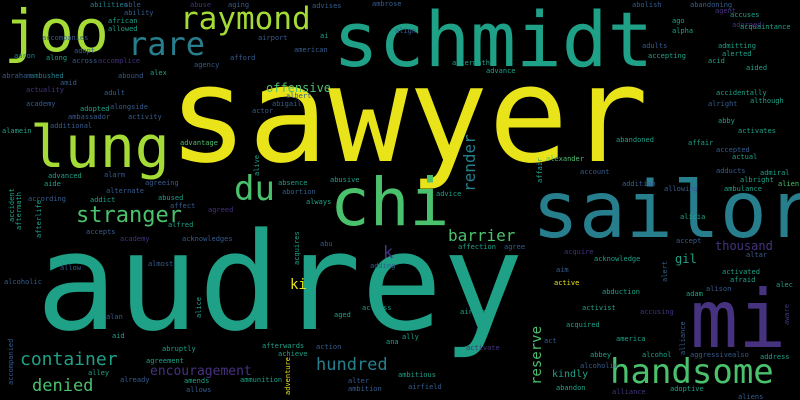 The height and width of the screenshot is (400, 800). What do you see at coordinates (181, 225) in the screenshot?
I see `word-alfred: alfred` at bounding box center [181, 225].